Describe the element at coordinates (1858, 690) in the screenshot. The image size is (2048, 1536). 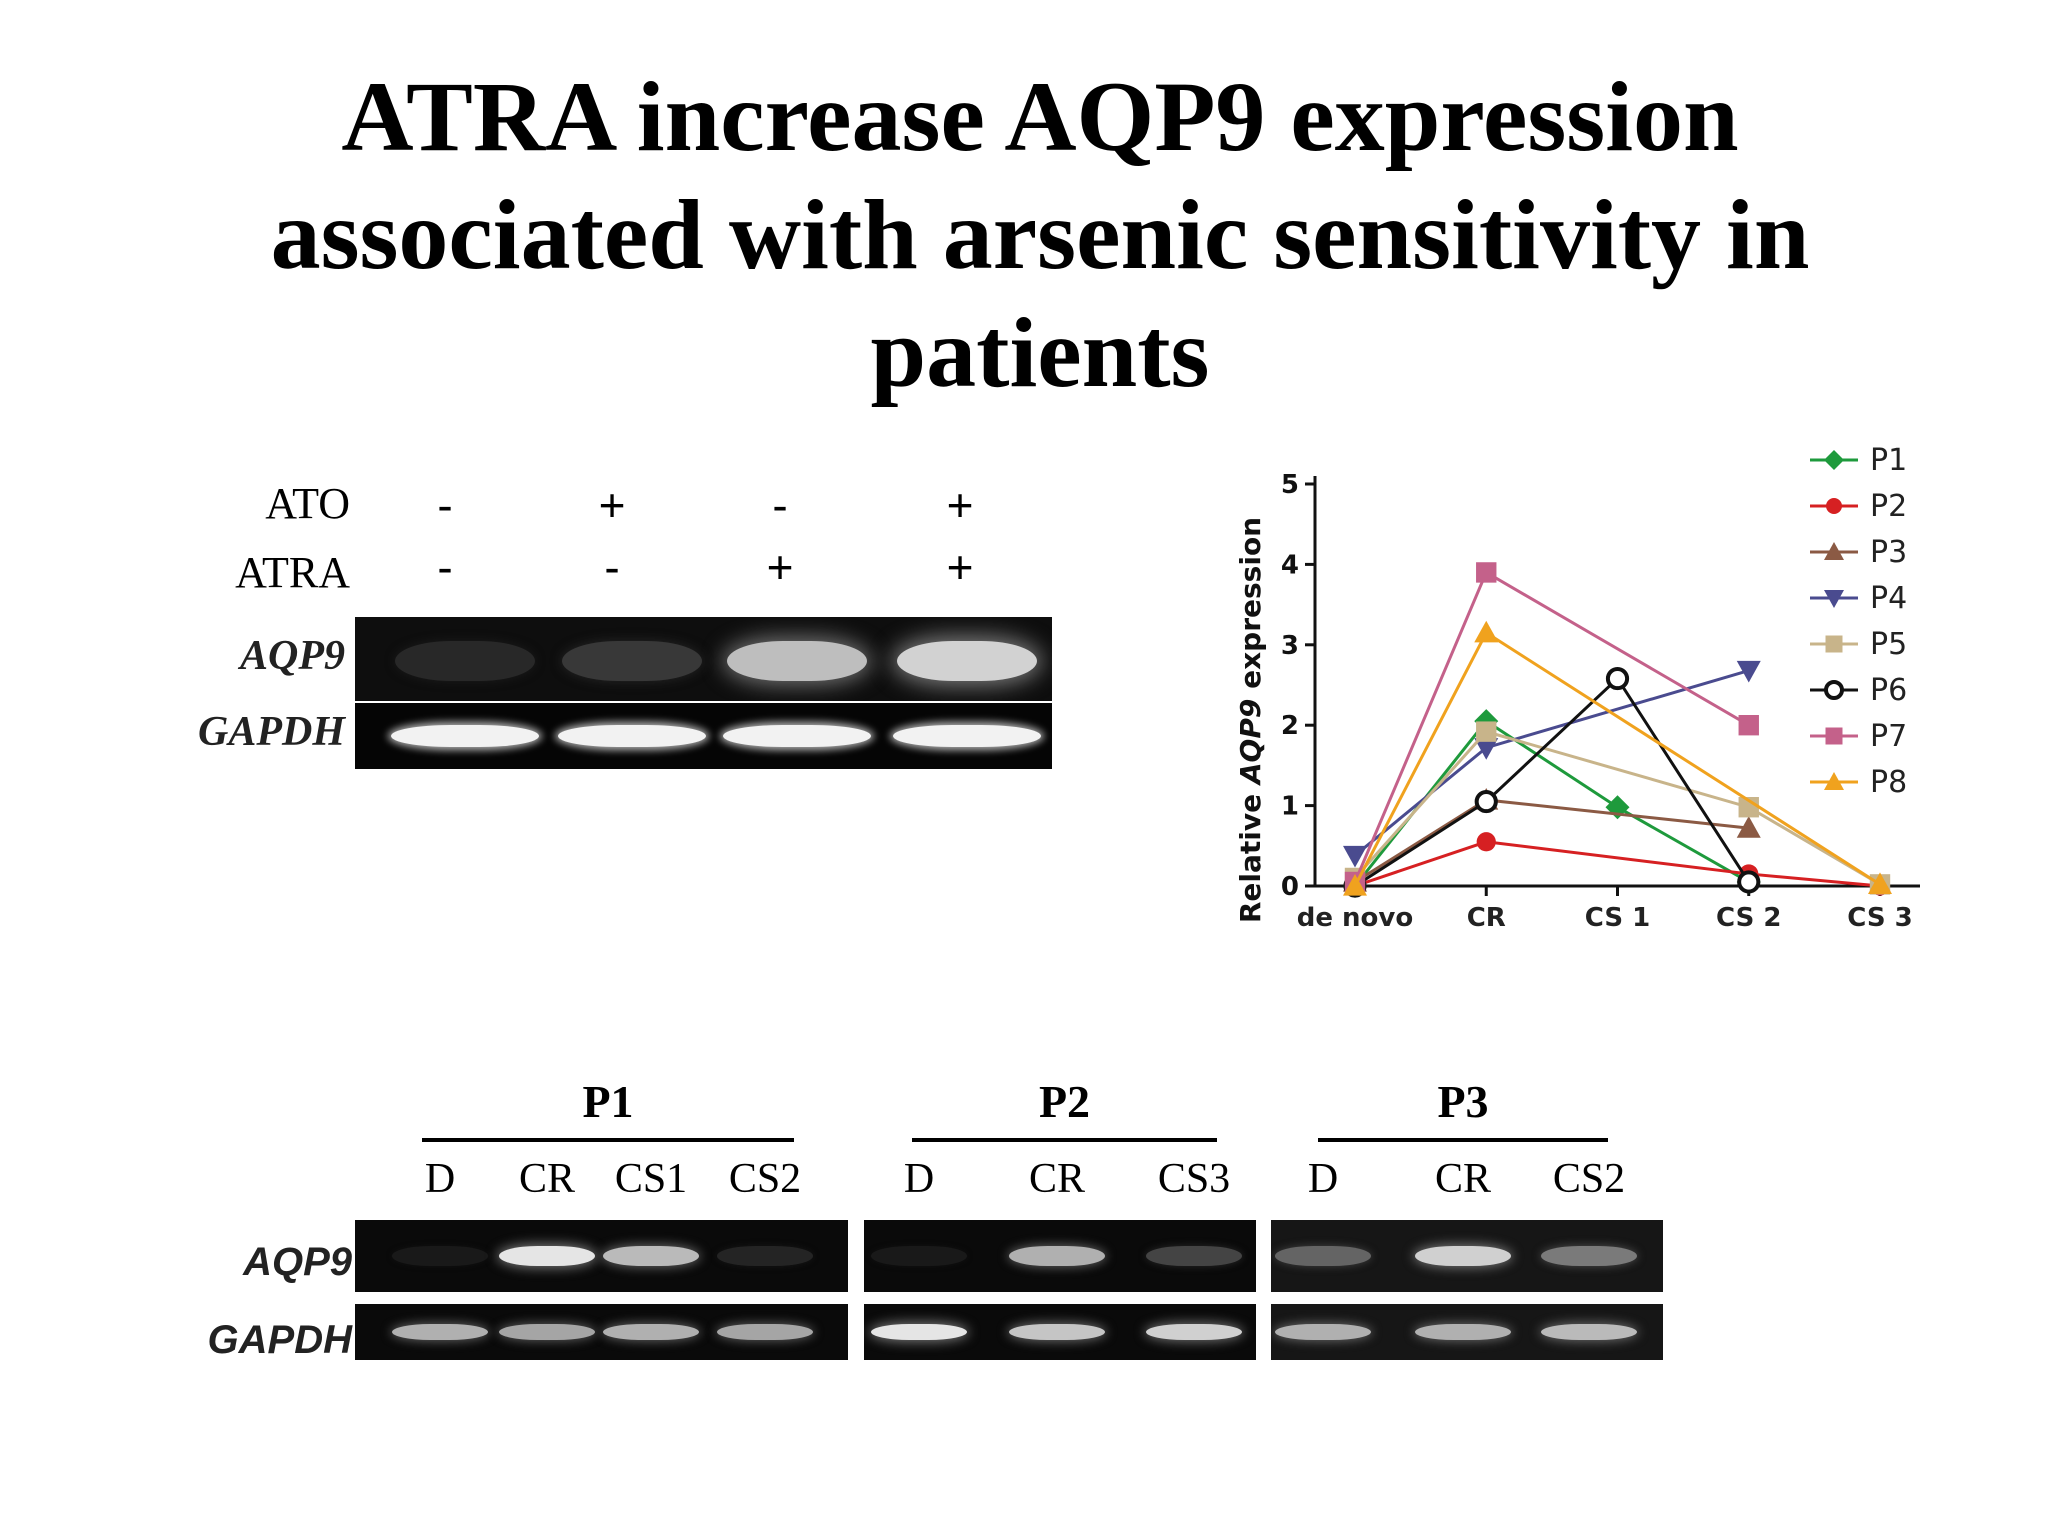
I see `legend-item: P6` at that location.